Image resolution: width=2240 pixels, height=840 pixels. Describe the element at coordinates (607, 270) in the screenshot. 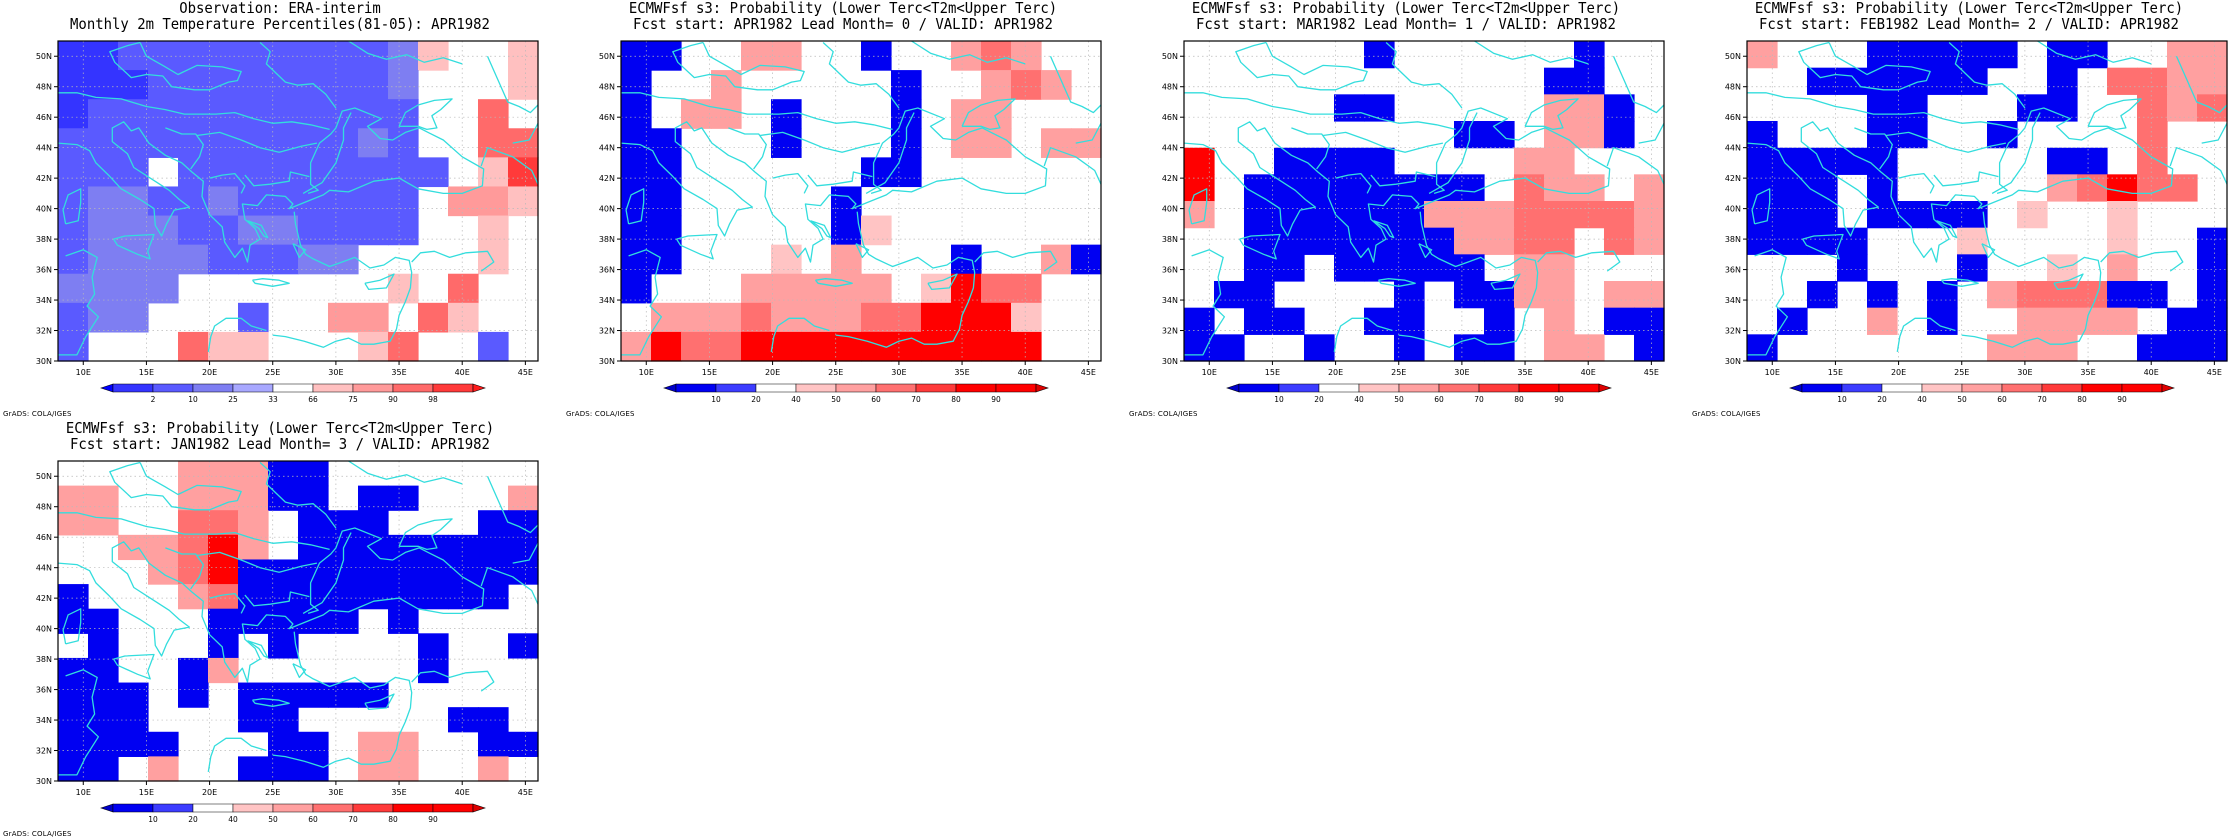

I see `lat-tick-label: 36N` at that location.